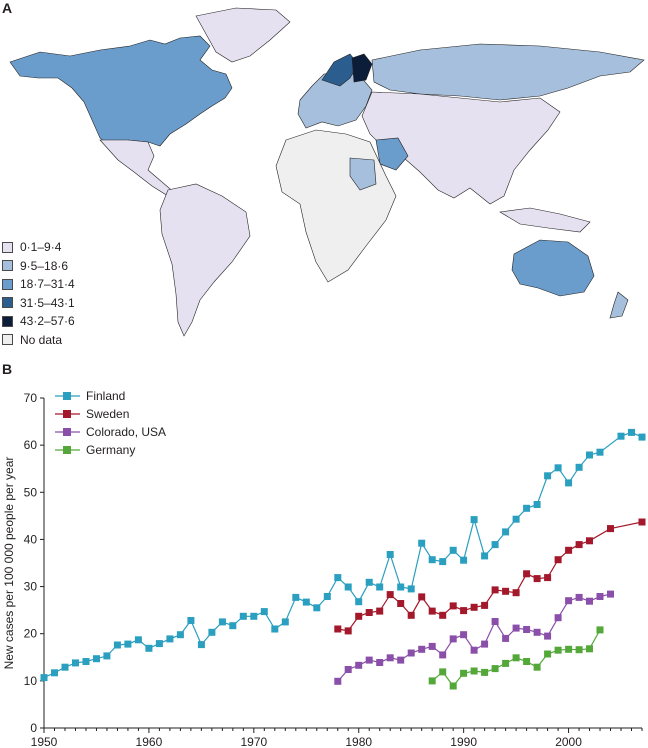 The image size is (648, 748). What do you see at coordinates (149, 741) in the screenshot?
I see `x-tick-label: 1960` at bounding box center [149, 741].